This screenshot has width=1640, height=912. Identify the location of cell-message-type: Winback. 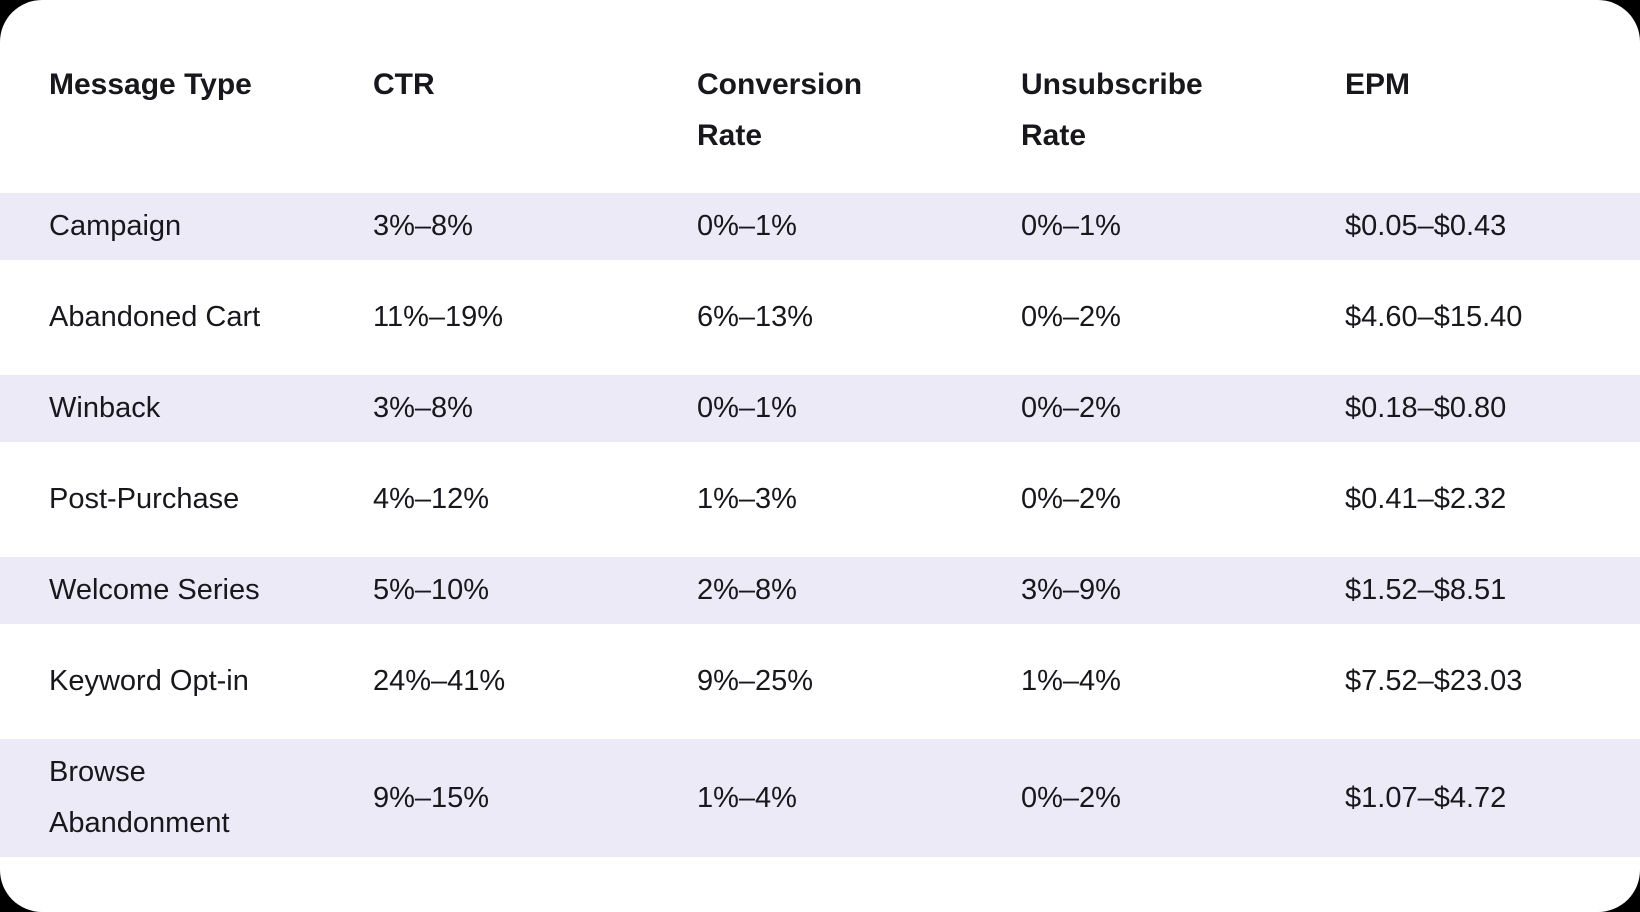
(186, 408).